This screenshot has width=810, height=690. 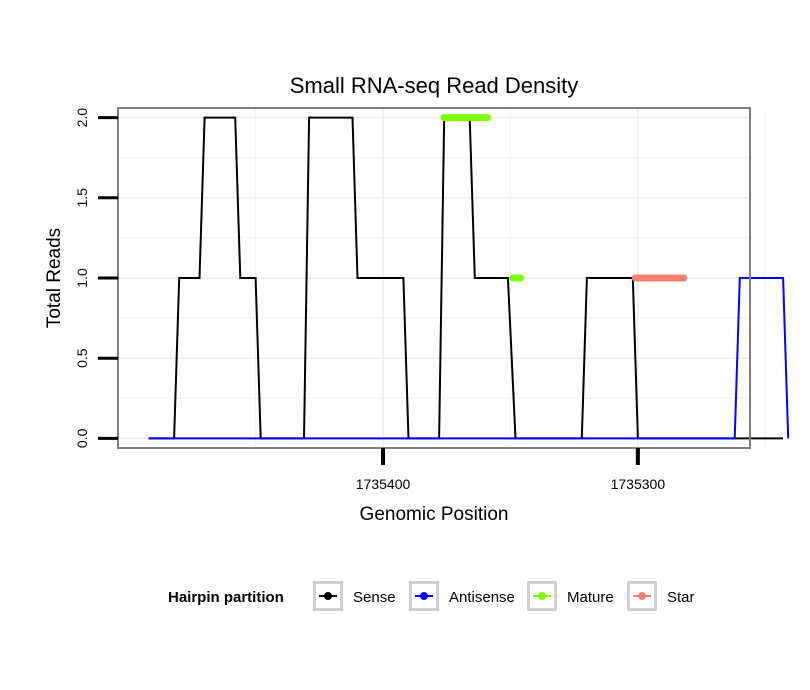 I want to click on legend-key-sense, so click(x=328, y=596).